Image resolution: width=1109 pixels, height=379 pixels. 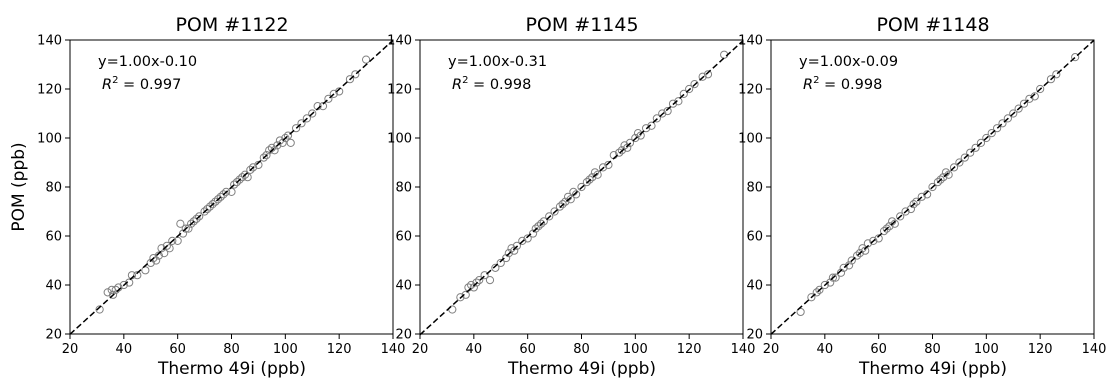 What do you see at coordinates (581, 369) in the screenshot?
I see `panel-2-xlabel: Thermo 49i (ppb)` at bounding box center [581, 369].